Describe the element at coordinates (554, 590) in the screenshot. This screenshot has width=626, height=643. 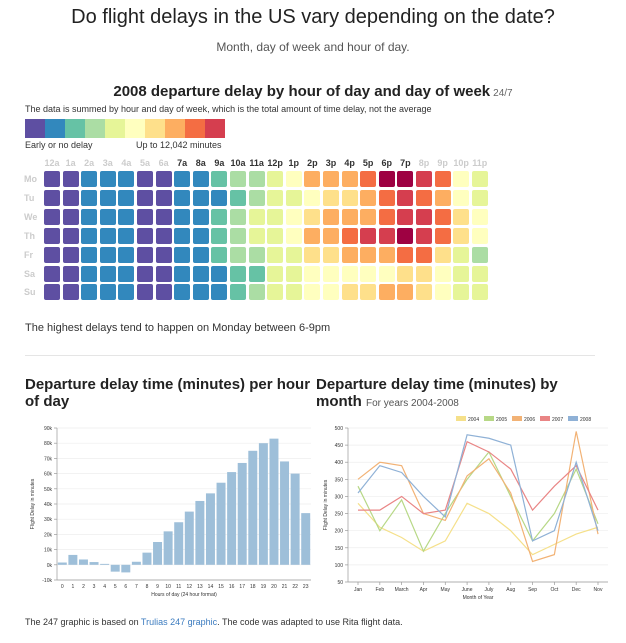
I see `x-tick-label: Oct` at that location.